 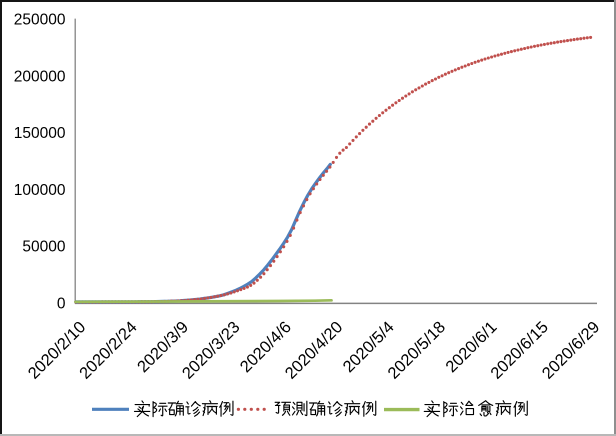 I want to click on svg-text: 200000, so click(x=40, y=76).